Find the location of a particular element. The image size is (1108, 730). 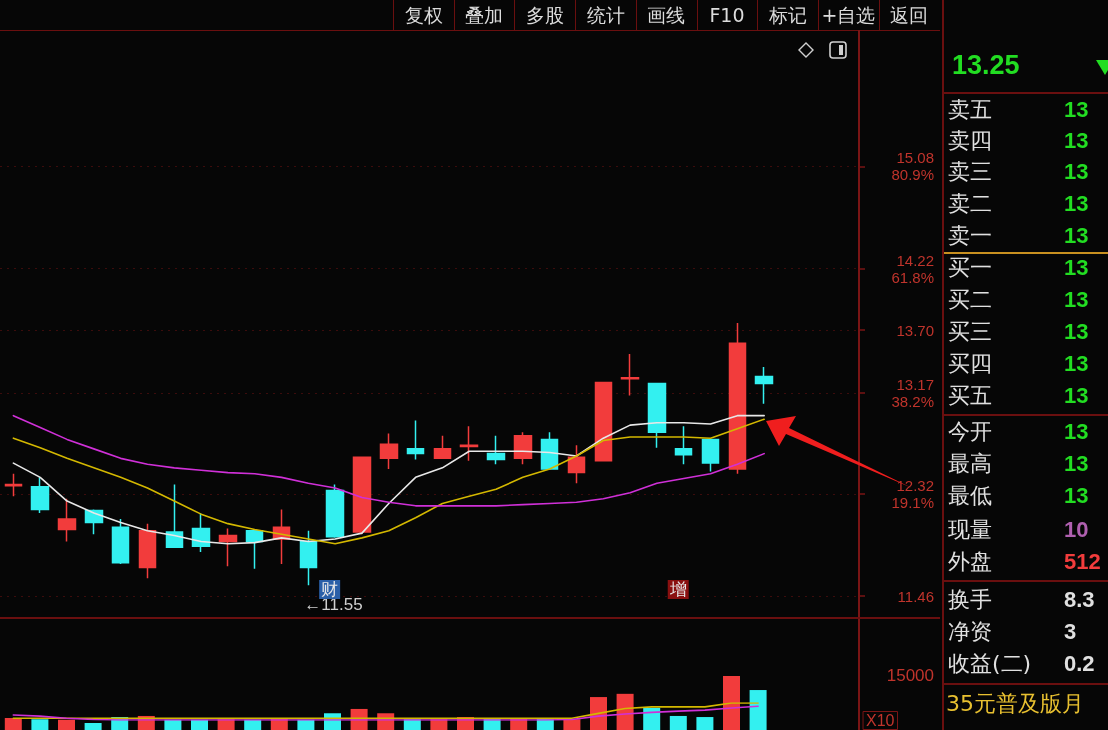

category-label: 统计 is located at coordinates (605, 15).